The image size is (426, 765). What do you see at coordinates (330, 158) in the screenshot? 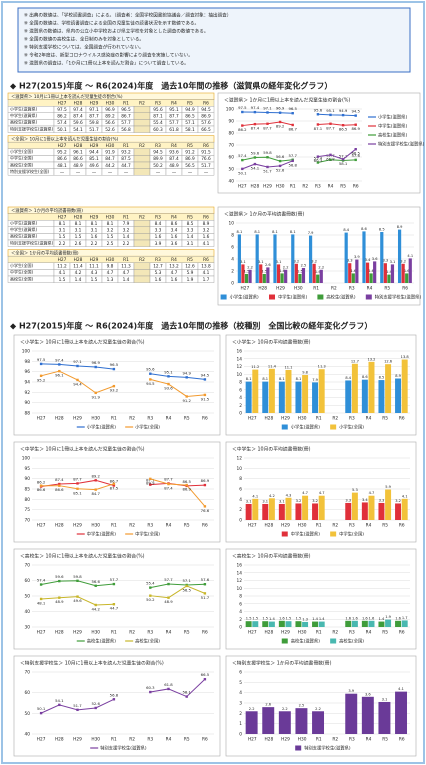
I see `data-label: 61.8` at bounding box center [330, 158].